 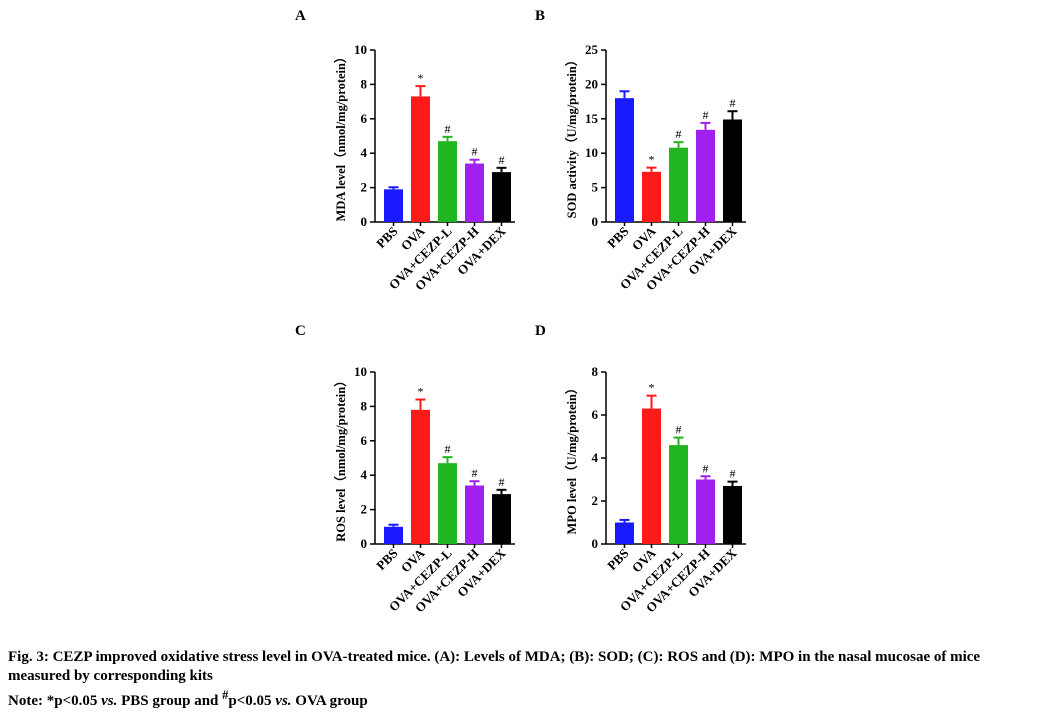 I want to click on note-prefix: Note: *p<0.05, so click(x=55, y=701).